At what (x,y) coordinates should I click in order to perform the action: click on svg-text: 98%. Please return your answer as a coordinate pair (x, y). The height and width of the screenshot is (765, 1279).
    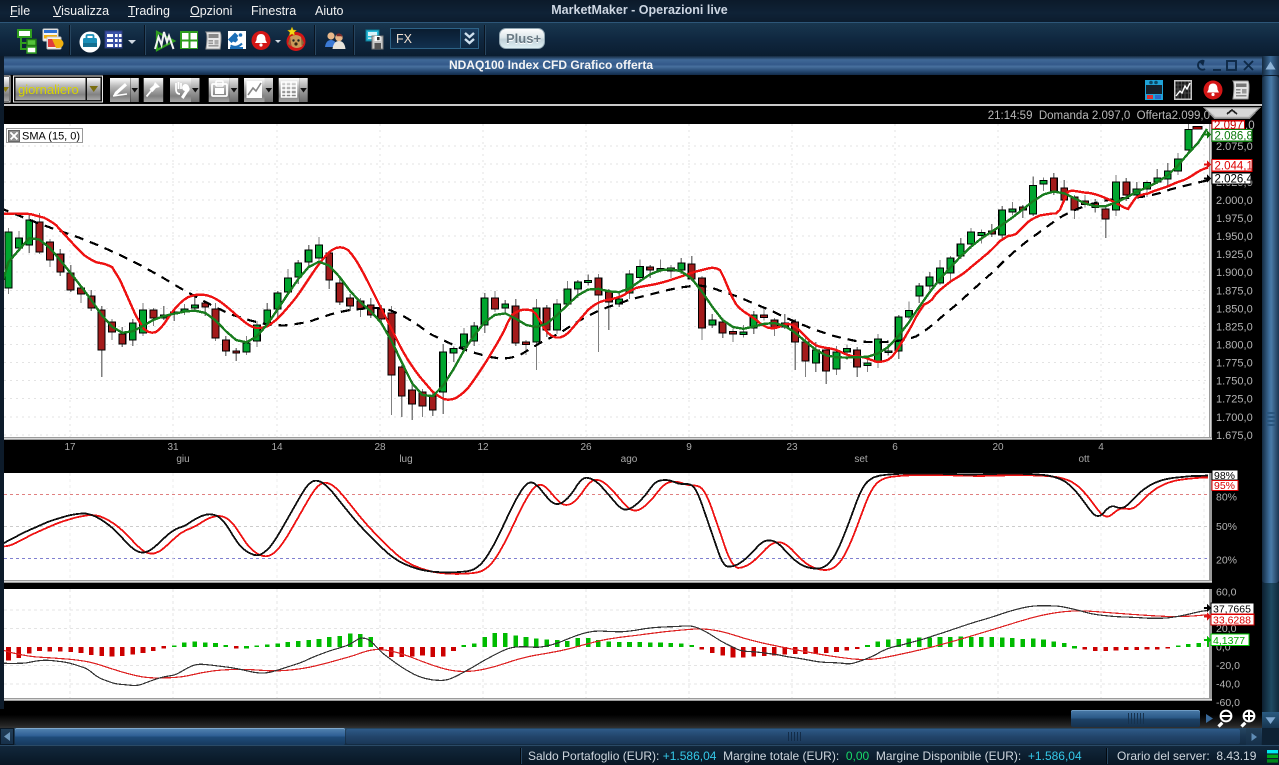
    Looking at the image, I should click on (1224, 476).